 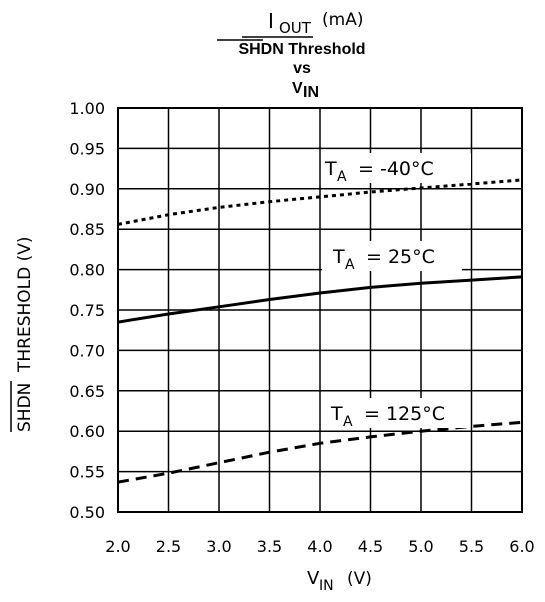 I want to click on title-vin-sub: IN, so click(x=311, y=92).